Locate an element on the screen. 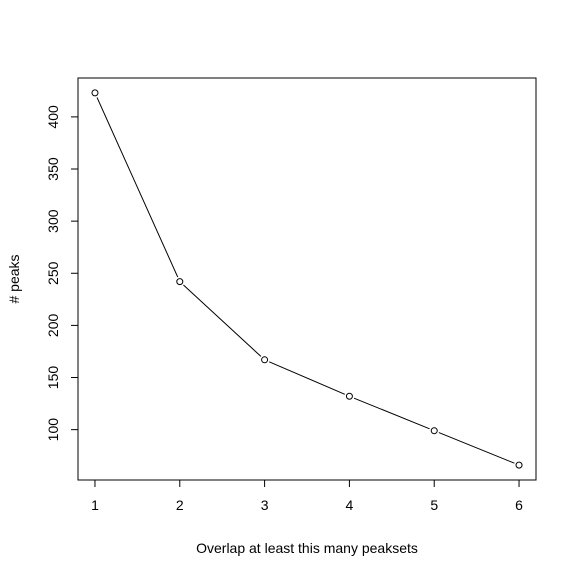  x-tick-label: 6 is located at coordinates (519, 505).